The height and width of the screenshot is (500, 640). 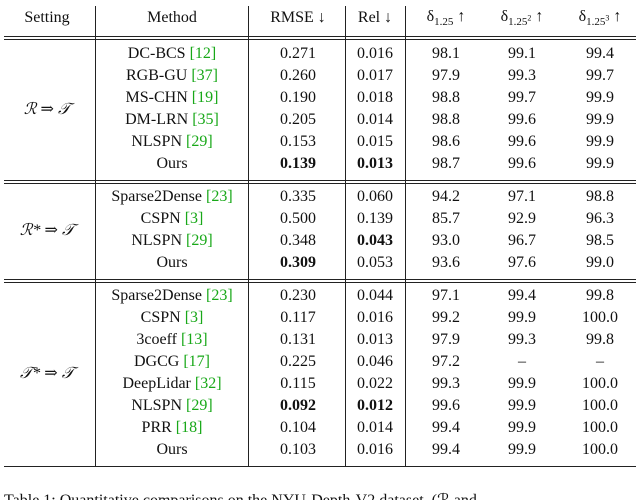 What do you see at coordinates (298, 361) in the screenshot?
I see `value-cell: 0.225` at bounding box center [298, 361].